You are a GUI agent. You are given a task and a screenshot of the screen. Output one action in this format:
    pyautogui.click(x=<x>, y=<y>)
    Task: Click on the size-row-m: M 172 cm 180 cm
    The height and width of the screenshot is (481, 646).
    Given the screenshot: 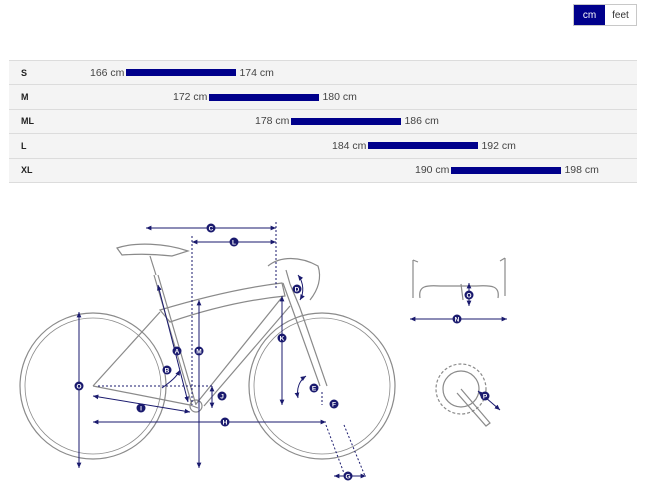 What is the action you would take?
    pyautogui.click(x=323, y=96)
    